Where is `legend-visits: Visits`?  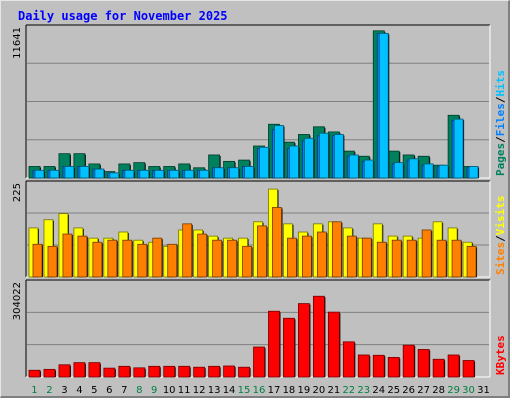 legend-visits: Visits is located at coordinates (500, 216).